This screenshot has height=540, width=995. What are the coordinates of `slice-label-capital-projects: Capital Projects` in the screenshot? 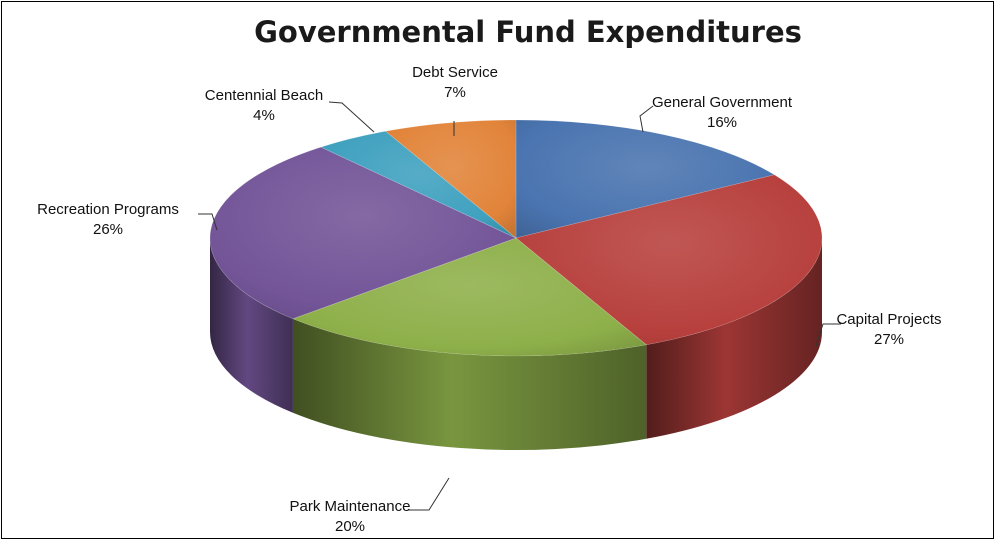 It's located at (888, 319).